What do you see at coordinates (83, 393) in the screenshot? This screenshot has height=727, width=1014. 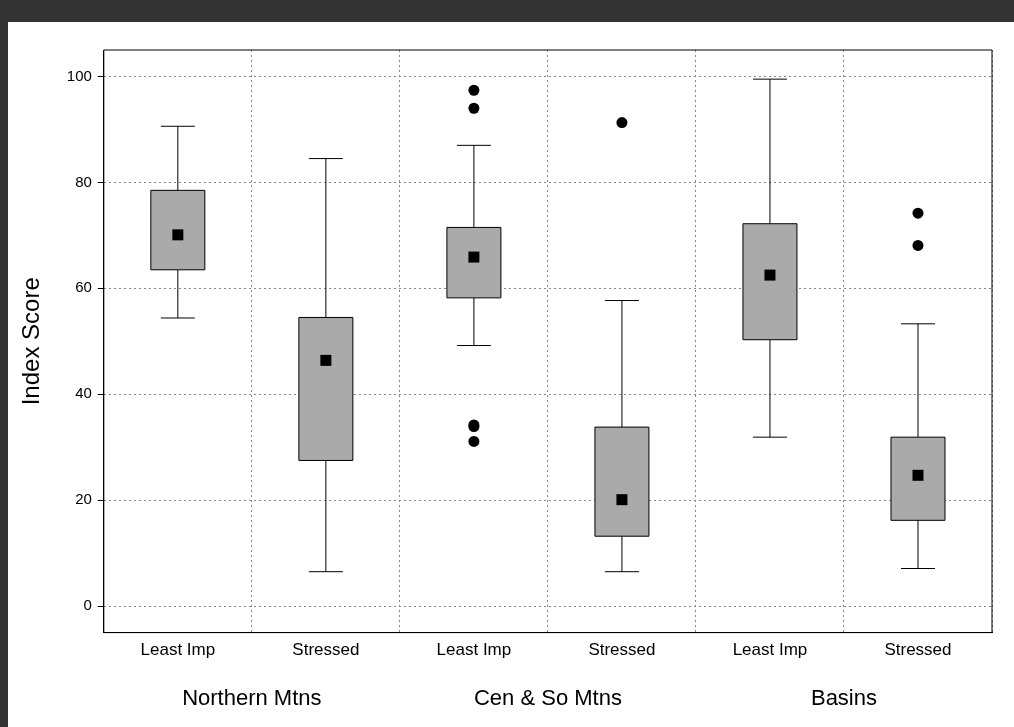 I see `y-tick-label: 40` at bounding box center [83, 393].